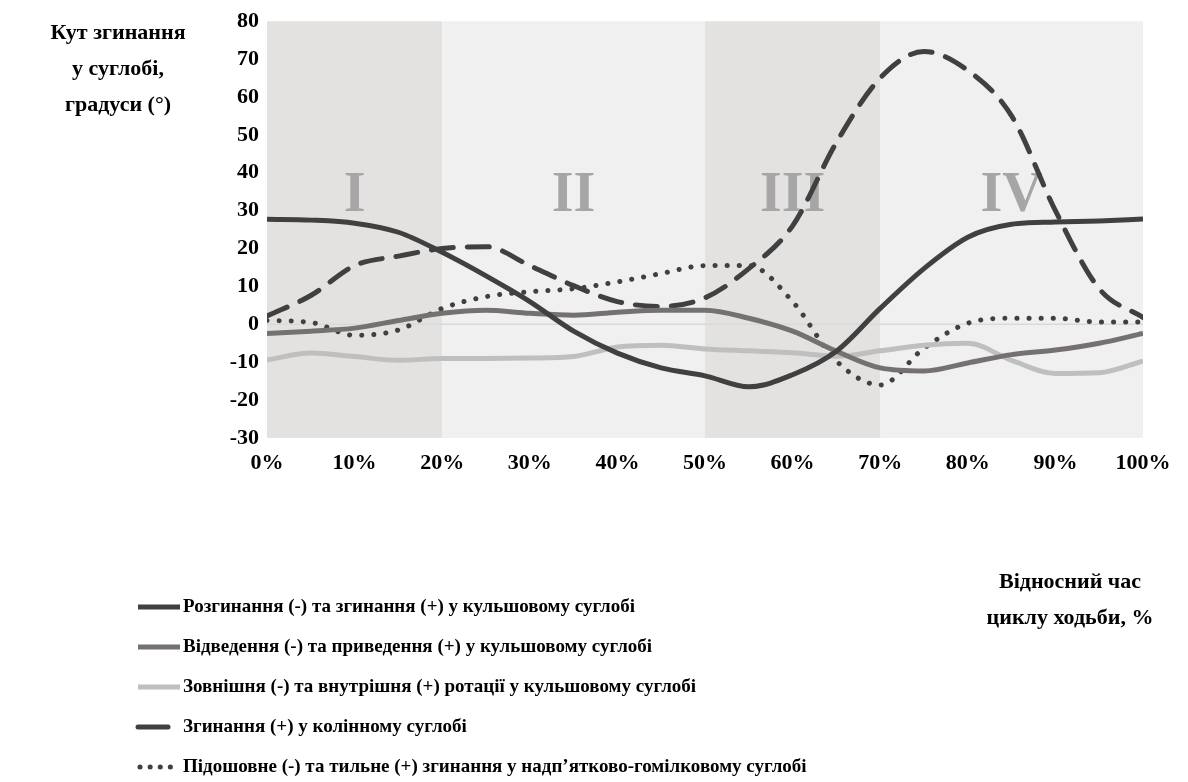 The image size is (1188, 782). Describe the element at coordinates (248, 57) in the screenshot. I see `y-tick-label: 70` at that location.